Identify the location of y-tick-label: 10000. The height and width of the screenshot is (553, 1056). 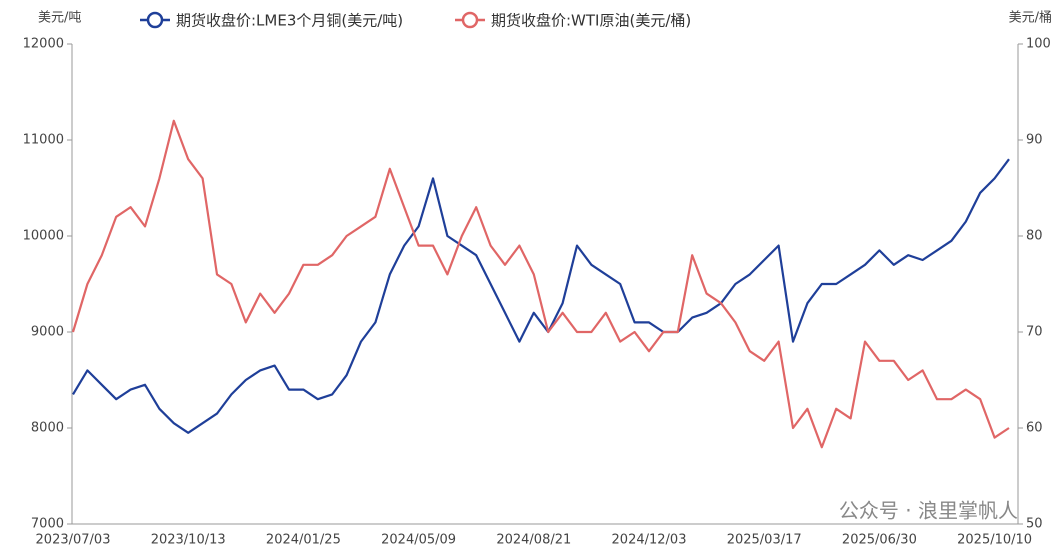
(43, 236).